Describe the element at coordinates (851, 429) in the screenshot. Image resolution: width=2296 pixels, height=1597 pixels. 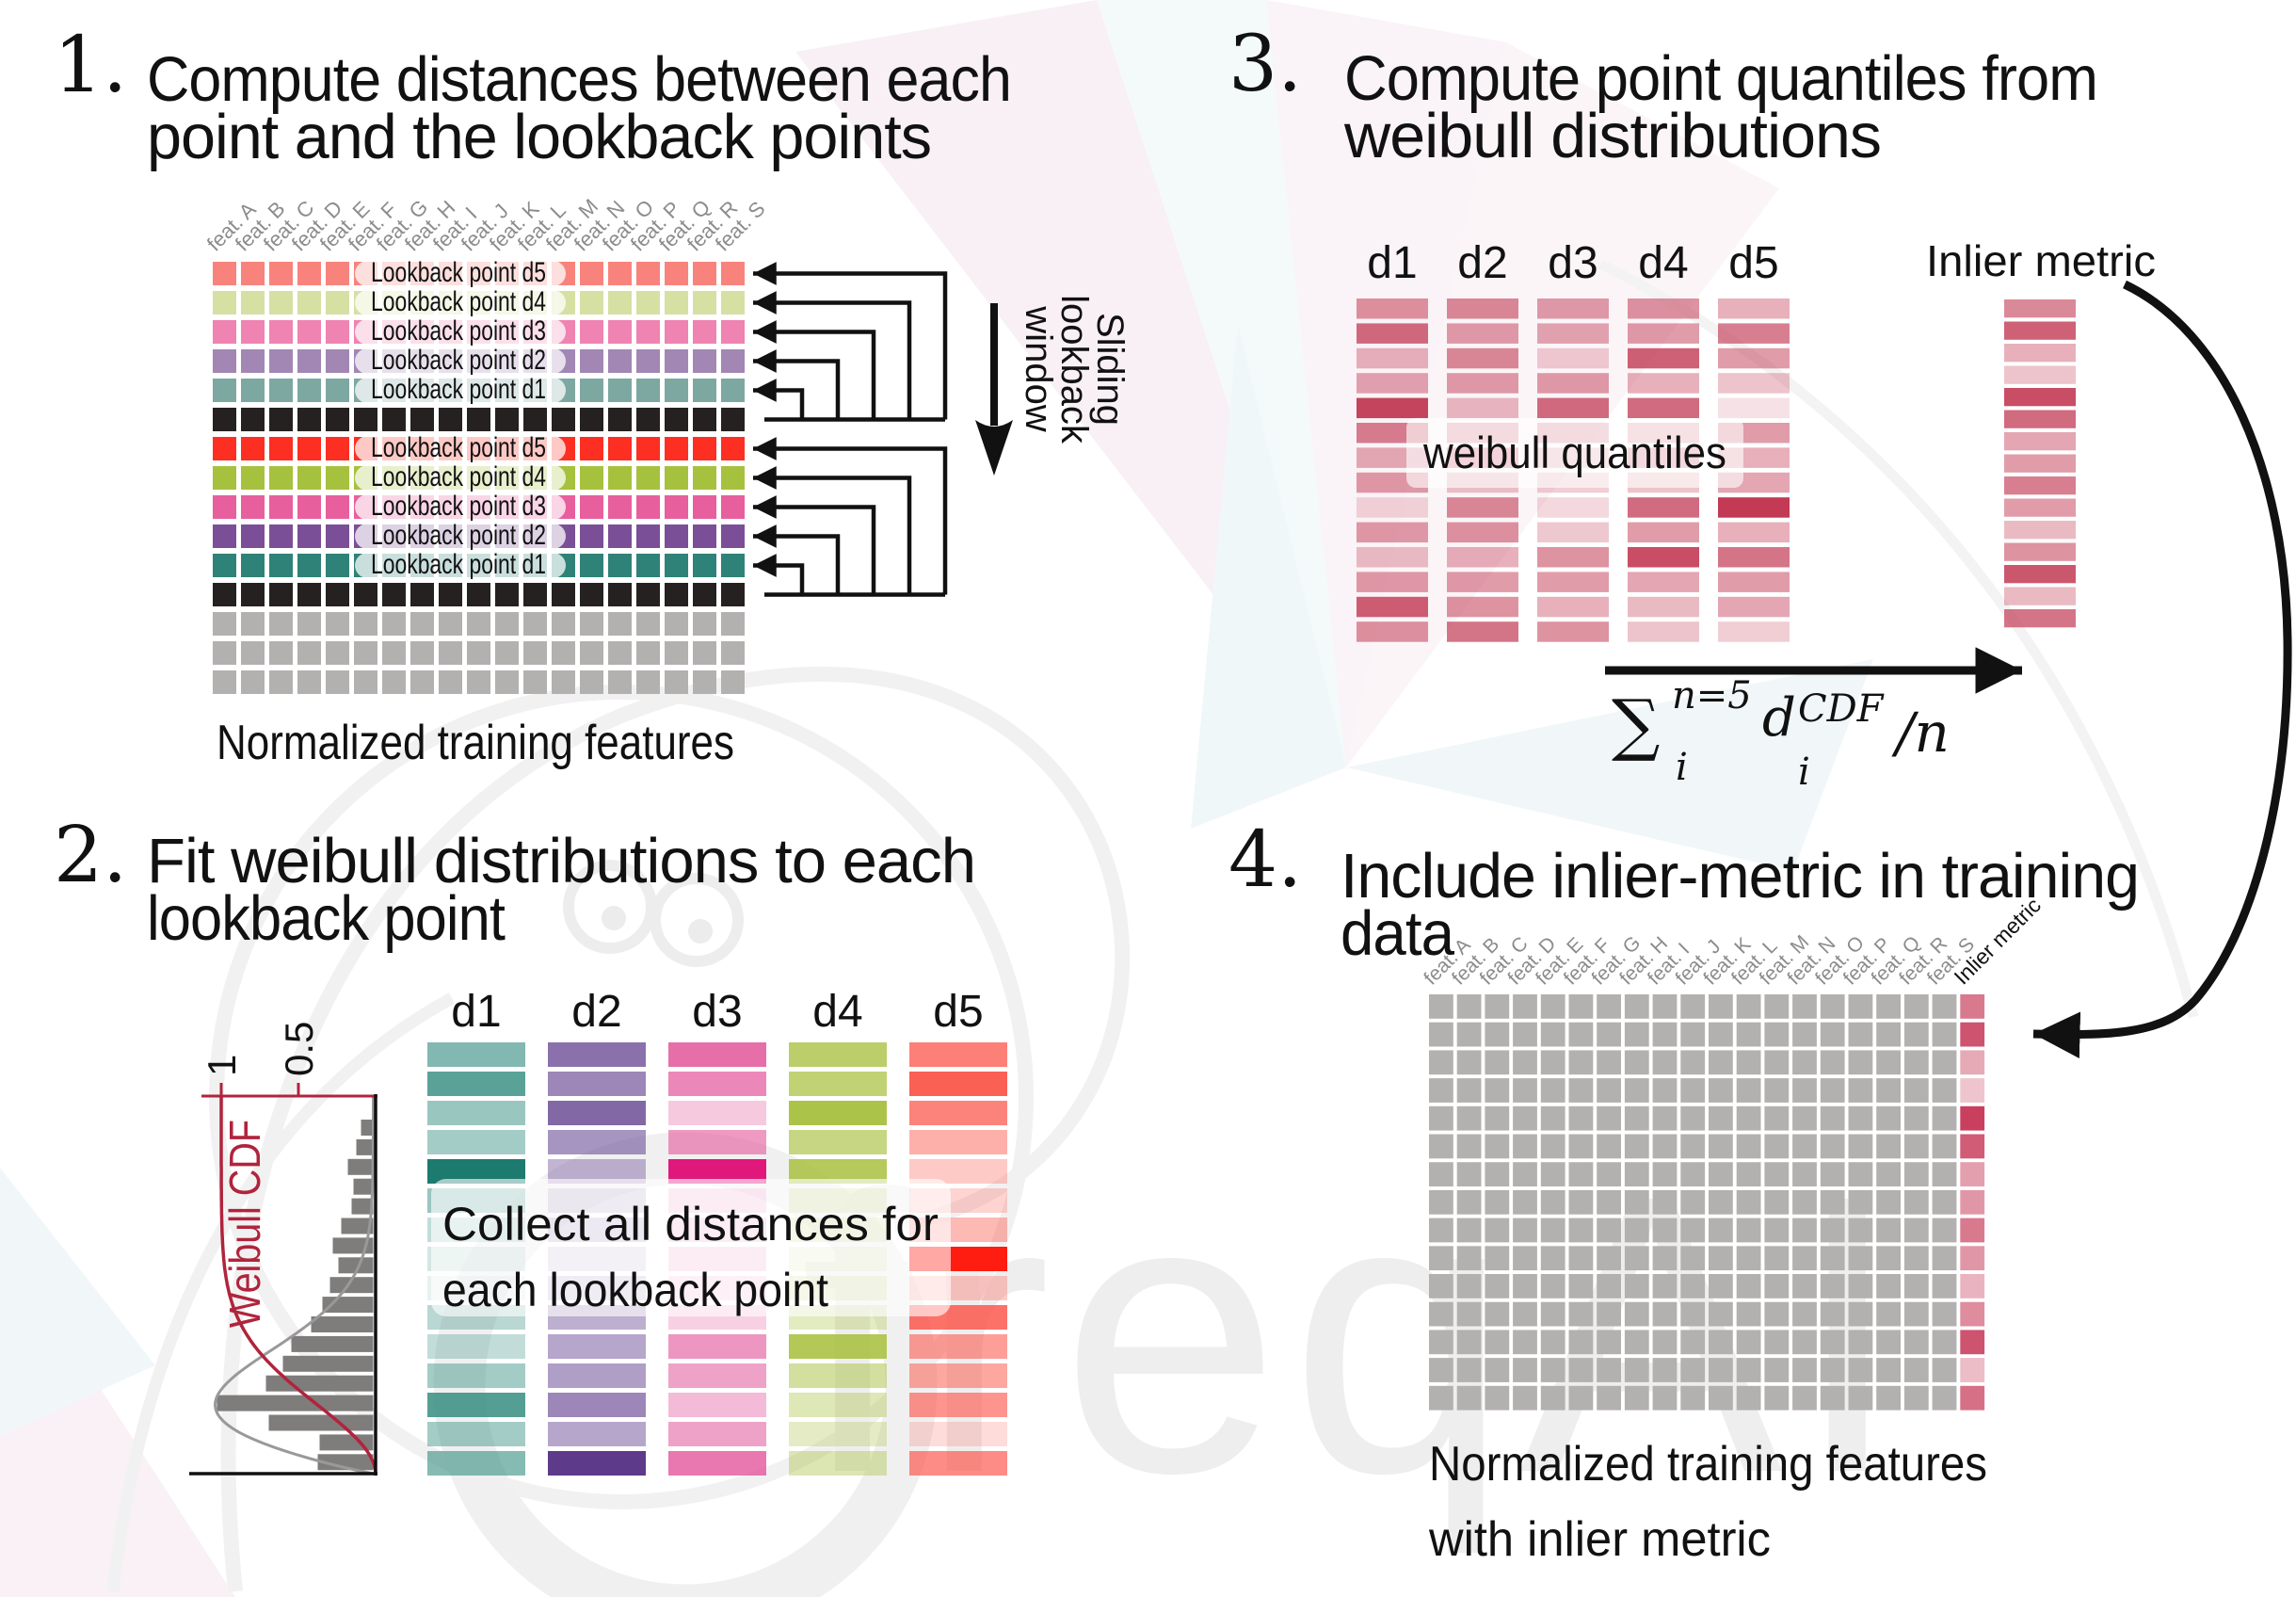
I see `panel1-distance-arrows` at that location.